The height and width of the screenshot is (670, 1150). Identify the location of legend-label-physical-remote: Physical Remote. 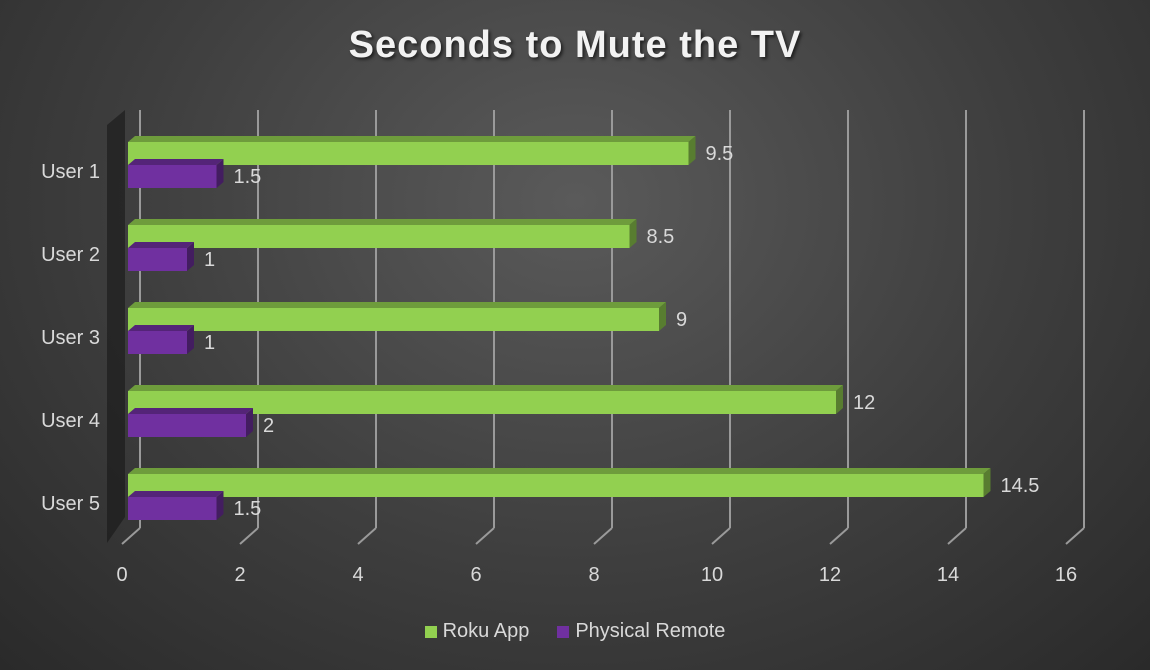
(650, 631).